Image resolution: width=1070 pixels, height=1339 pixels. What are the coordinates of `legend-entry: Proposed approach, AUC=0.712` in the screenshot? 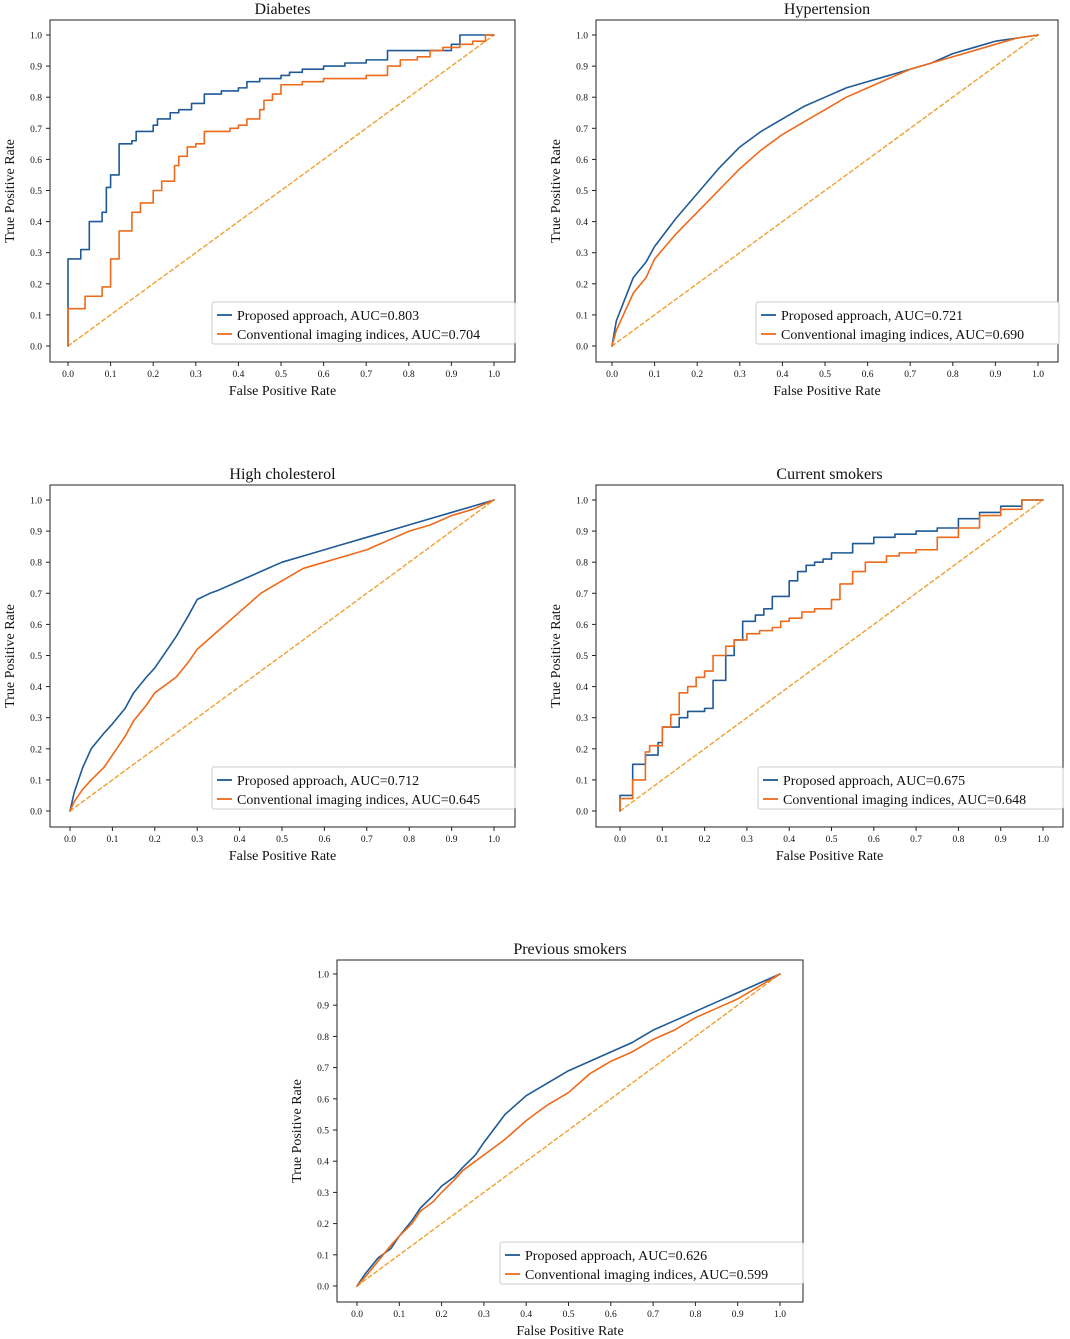 It's located at (328, 781).